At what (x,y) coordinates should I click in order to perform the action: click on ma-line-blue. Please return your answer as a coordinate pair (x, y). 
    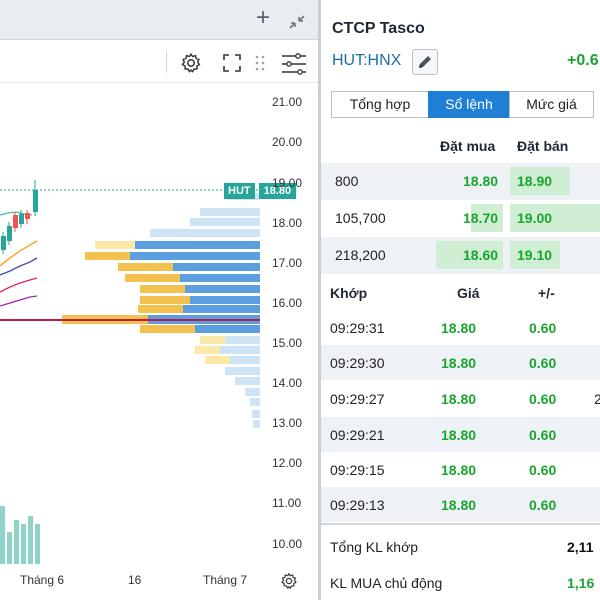
    Looking at the image, I should click on (19, 266).